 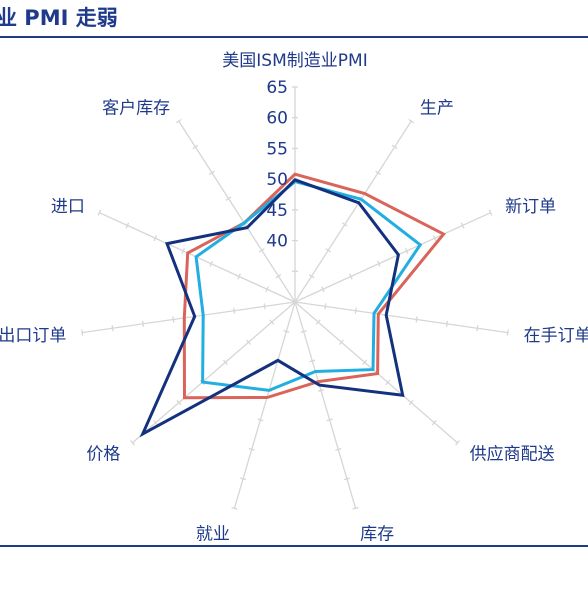 What do you see at coordinates (530, 207) in the screenshot?
I see `radar-axis-label: 新订单` at bounding box center [530, 207].